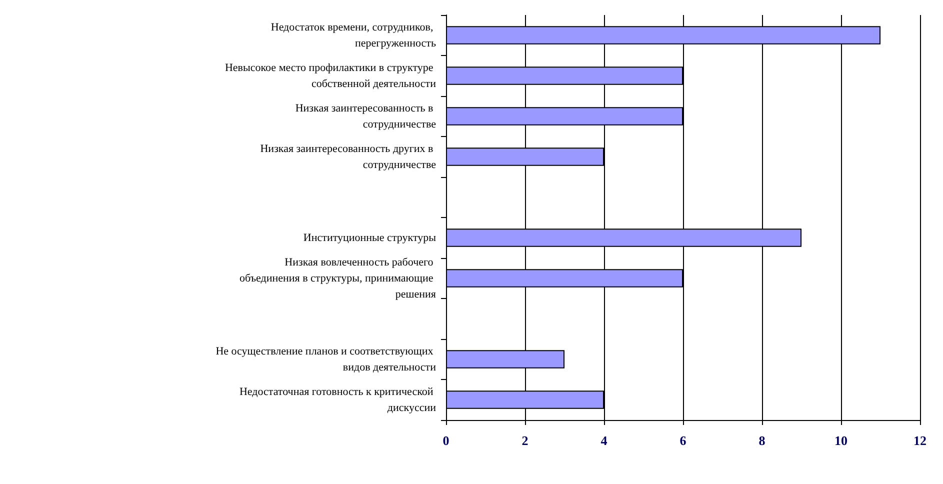  What do you see at coordinates (338, 278) in the screenshot?
I see `y-tick-label: Низкая вовлеченность рабочего объединения в структуры, принимающие решения` at bounding box center [338, 278].